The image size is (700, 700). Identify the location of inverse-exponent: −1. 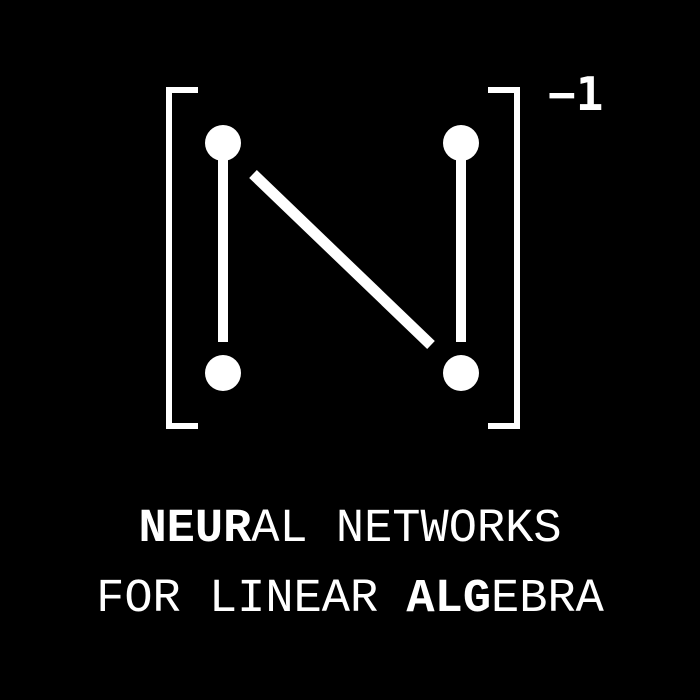
(576, 94).